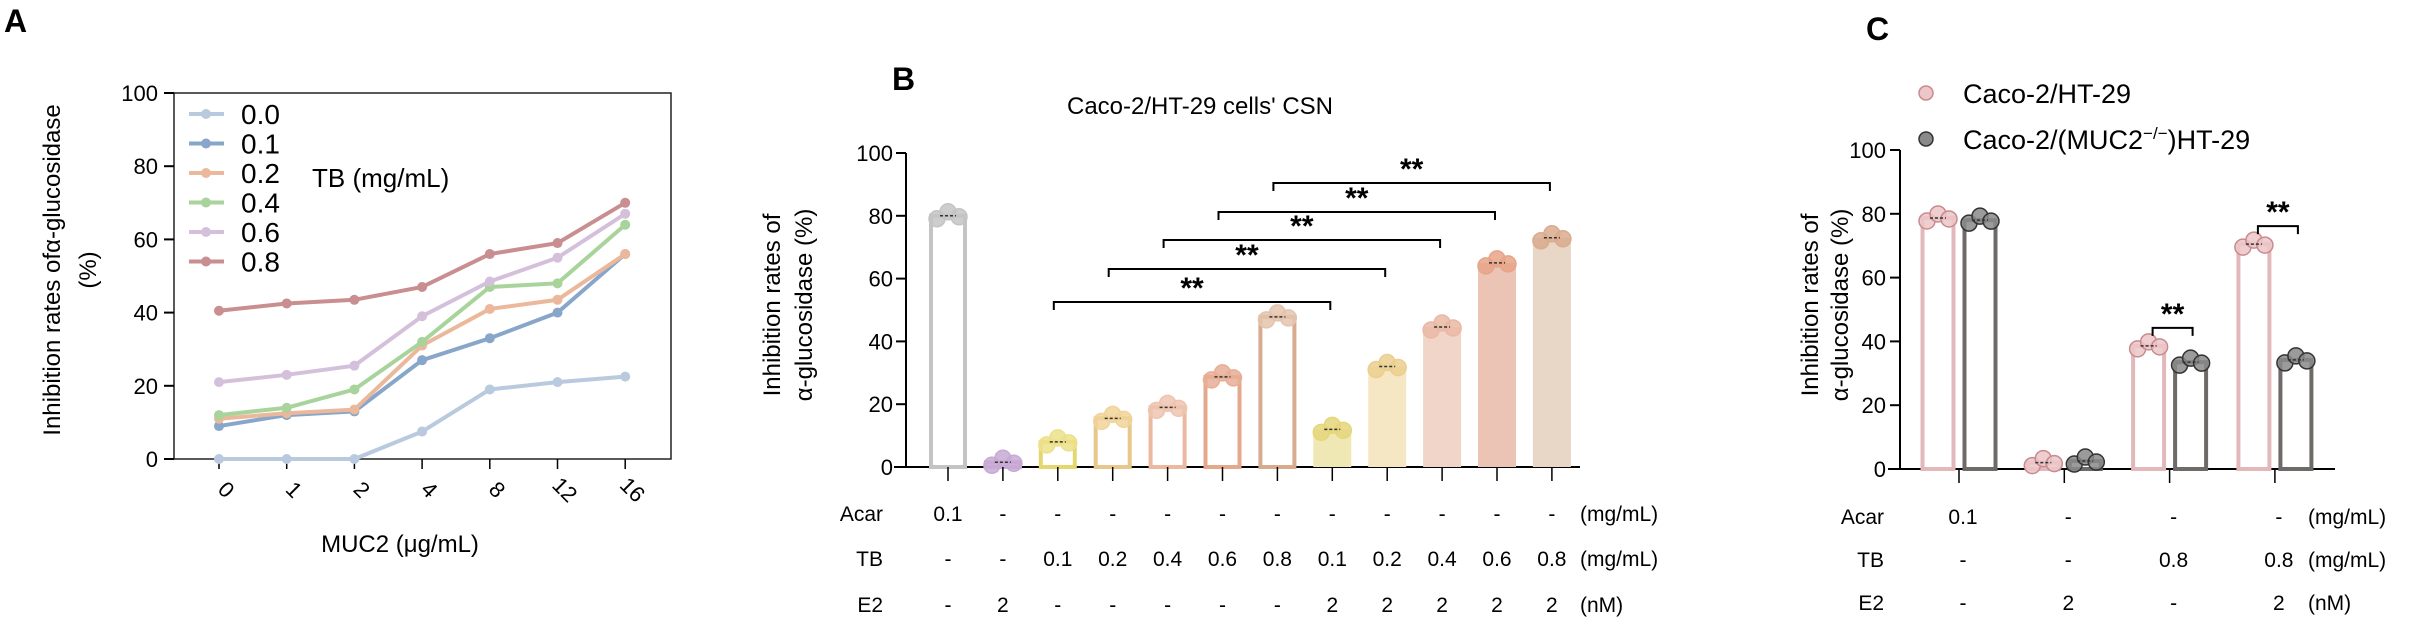 The image size is (2423, 630). Describe the element at coordinates (260, 262) in the screenshot. I see `legend-label: 0.8` at that location.